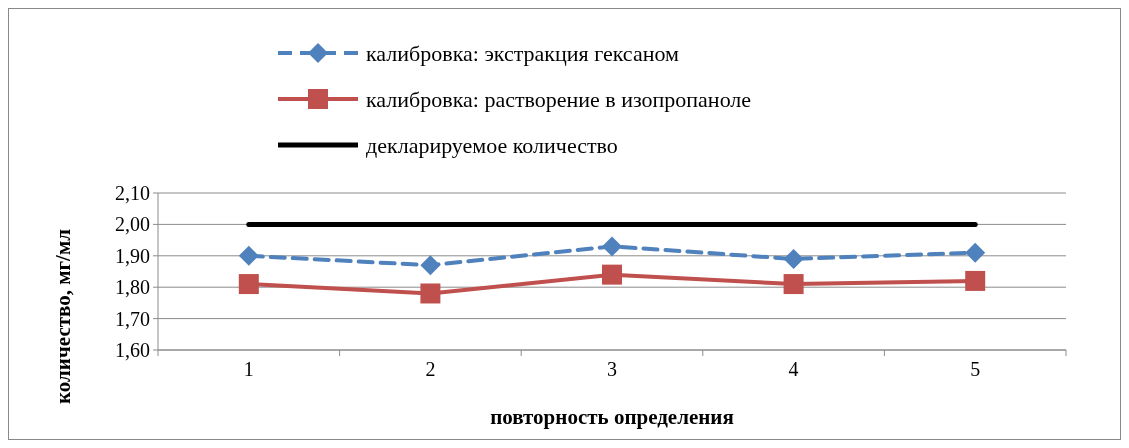 This screenshot has width=1129, height=448. What do you see at coordinates (430, 369) in the screenshot?
I see `x-tick-label: 2` at bounding box center [430, 369].